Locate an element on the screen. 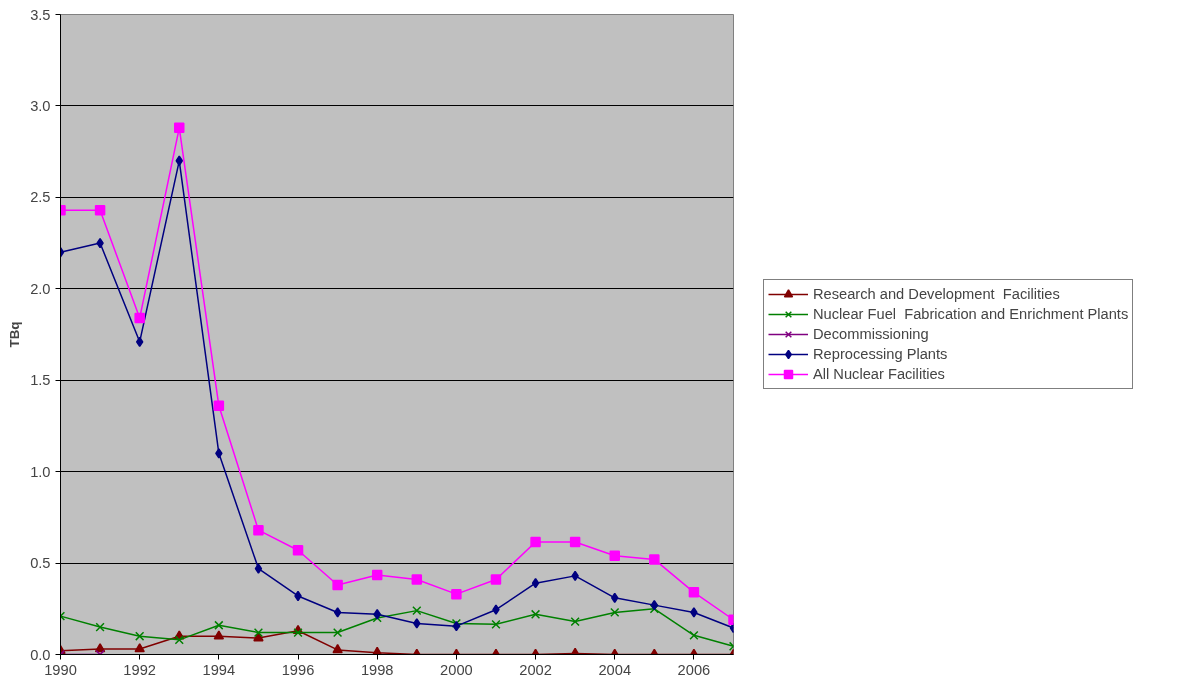 This screenshot has width=1186, height=699. x-tick-label: 2006 is located at coordinates (694, 669).